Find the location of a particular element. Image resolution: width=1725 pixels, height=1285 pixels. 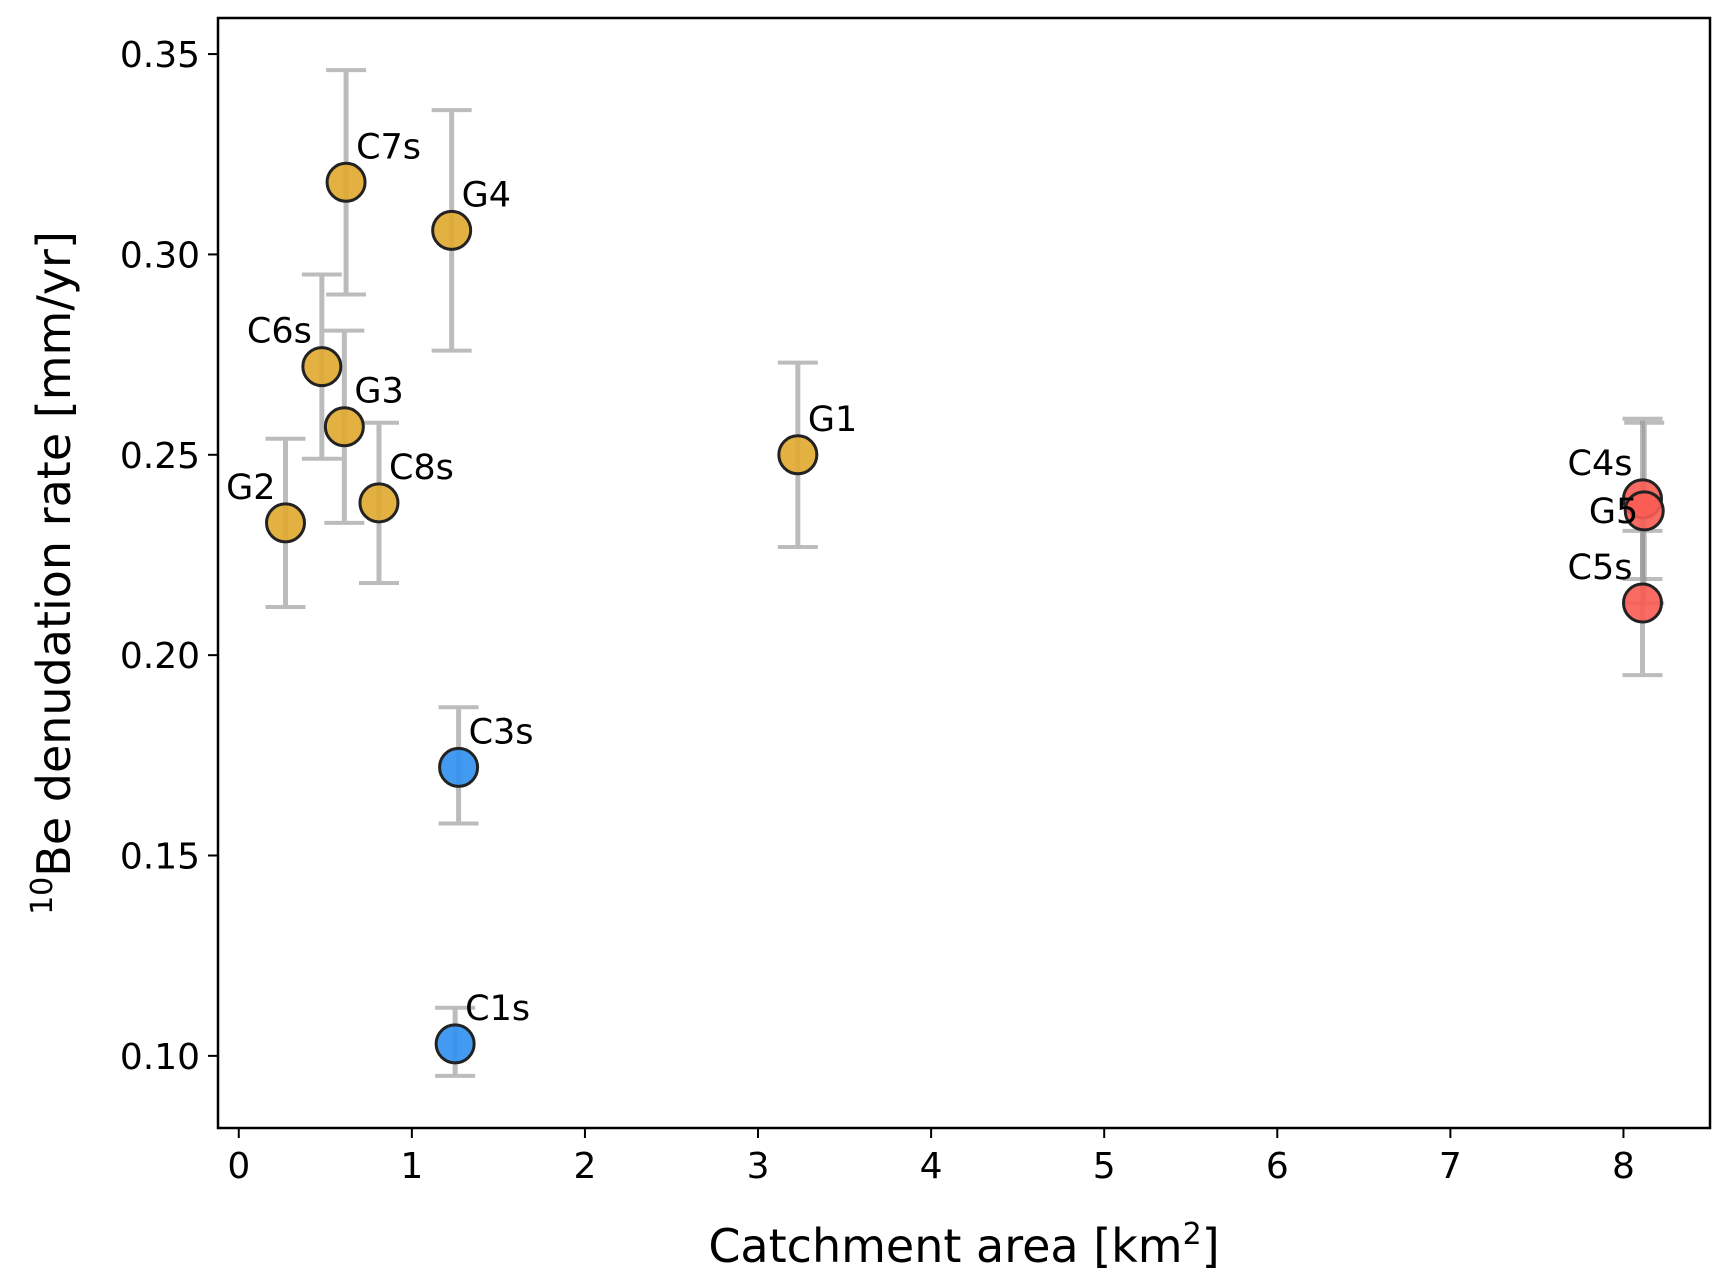

x-tick-label: 7 is located at coordinates (1450, 1166).